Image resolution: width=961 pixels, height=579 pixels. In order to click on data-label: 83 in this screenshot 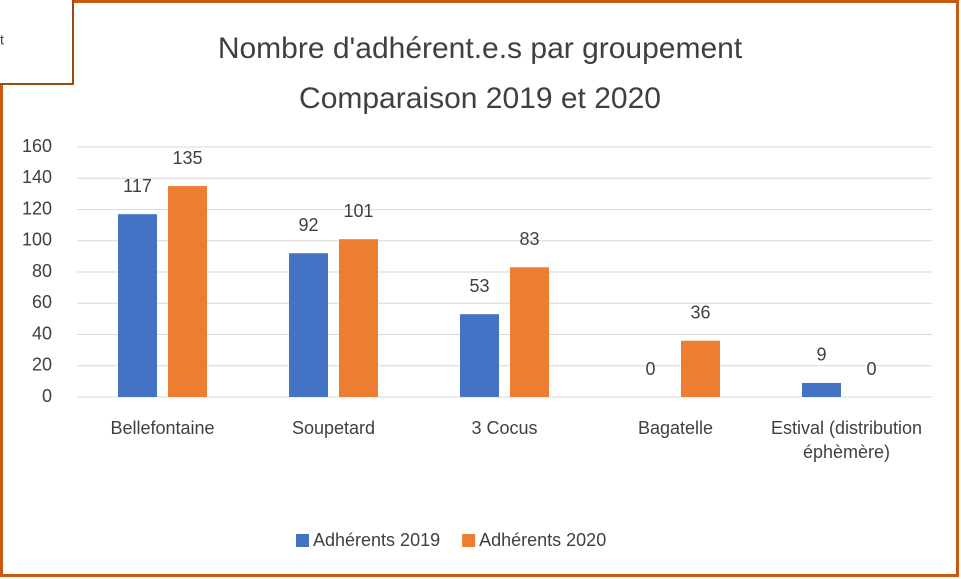, I will do `click(529, 239)`.